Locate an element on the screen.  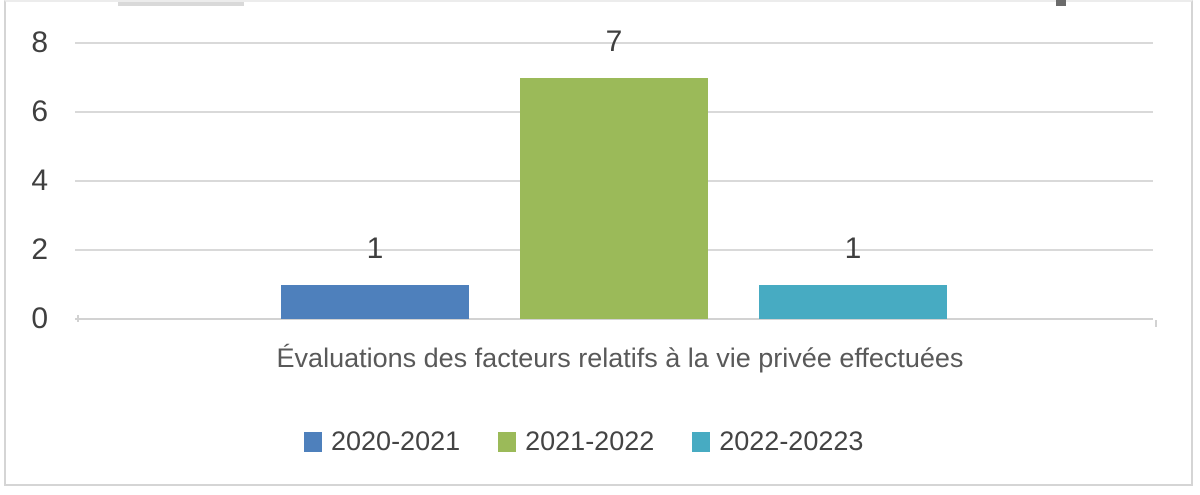
y-tick-label-2: 2 is located at coordinates (39, 249).